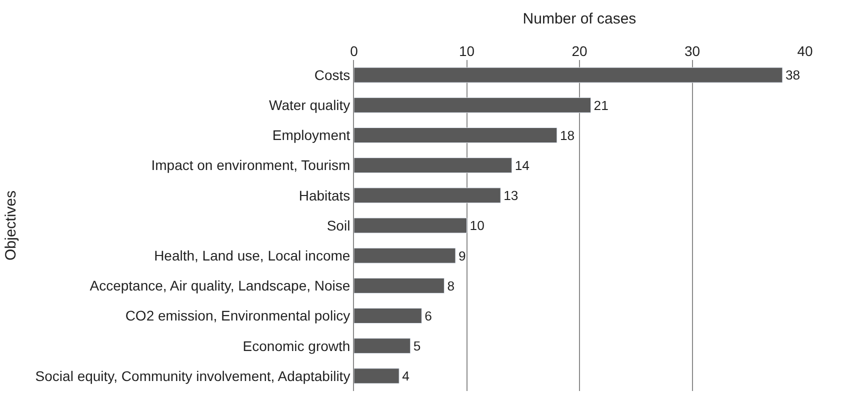 This screenshot has width=845, height=401. Describe the element at coordinates (324, 195) in the screenshot. I see `y-tick-label: Habitats` at that location.